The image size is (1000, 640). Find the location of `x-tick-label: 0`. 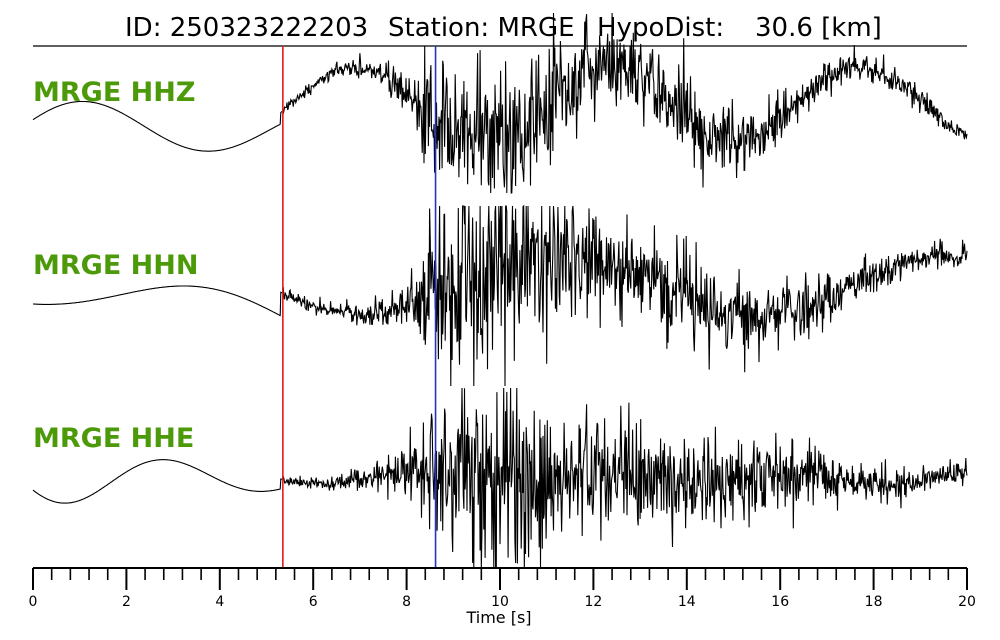

x-tick-label: 0 is located at coordinates (33, 602).